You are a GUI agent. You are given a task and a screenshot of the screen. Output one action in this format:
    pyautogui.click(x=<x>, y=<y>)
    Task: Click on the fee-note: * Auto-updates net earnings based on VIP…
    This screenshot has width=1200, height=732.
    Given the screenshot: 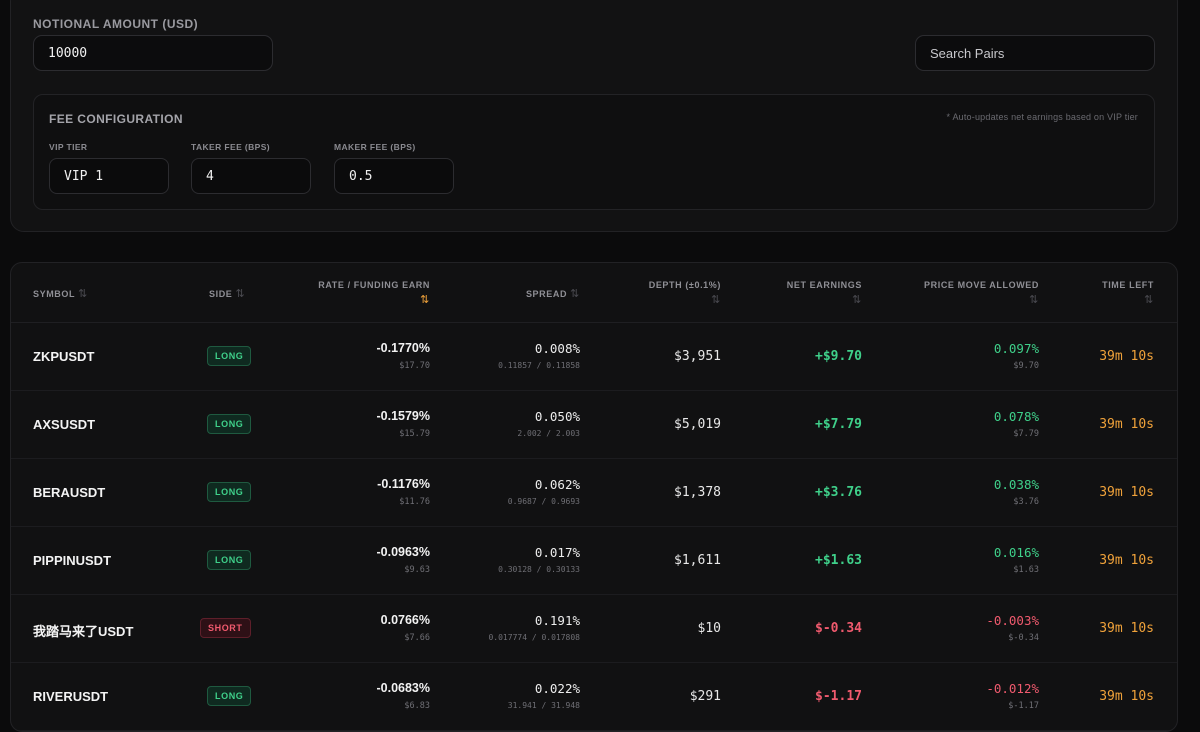 What is the action you would take?
    pyautogui.click(x=1042, y=117)
    